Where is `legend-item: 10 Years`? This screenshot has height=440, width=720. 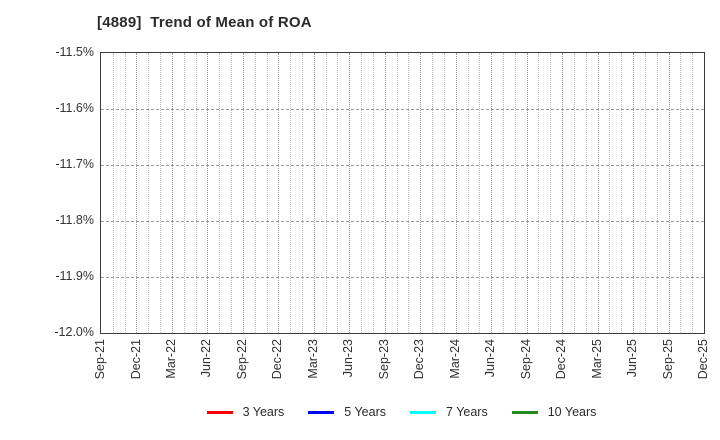
legend-item: 10 Years is located at coordinates (554, 412).